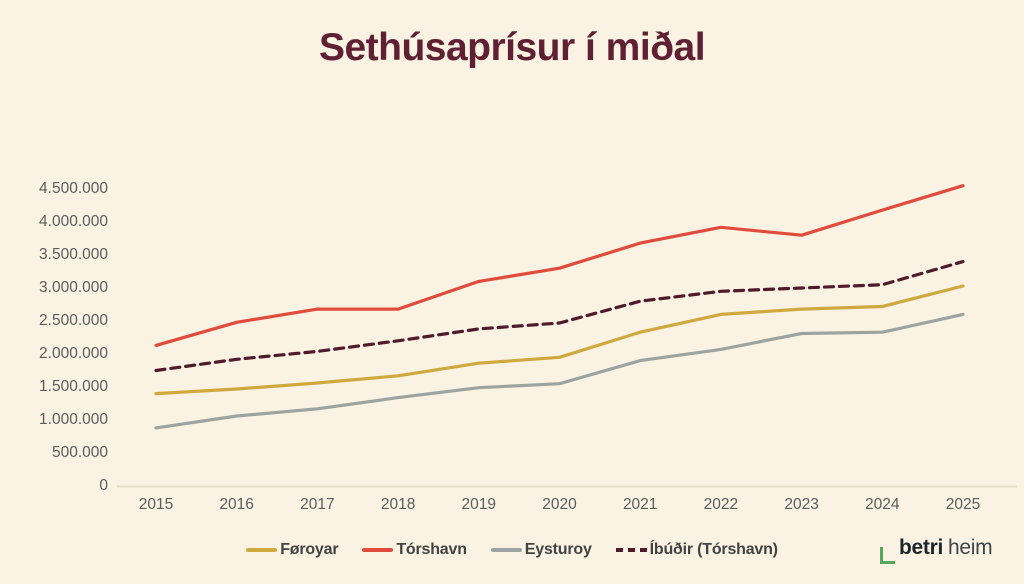 The height and width of the screenshot is (584, 1024). Describe the element at coordinates (721, 504) in the screenshot. I see `x-axis-label: 2022` at that location.